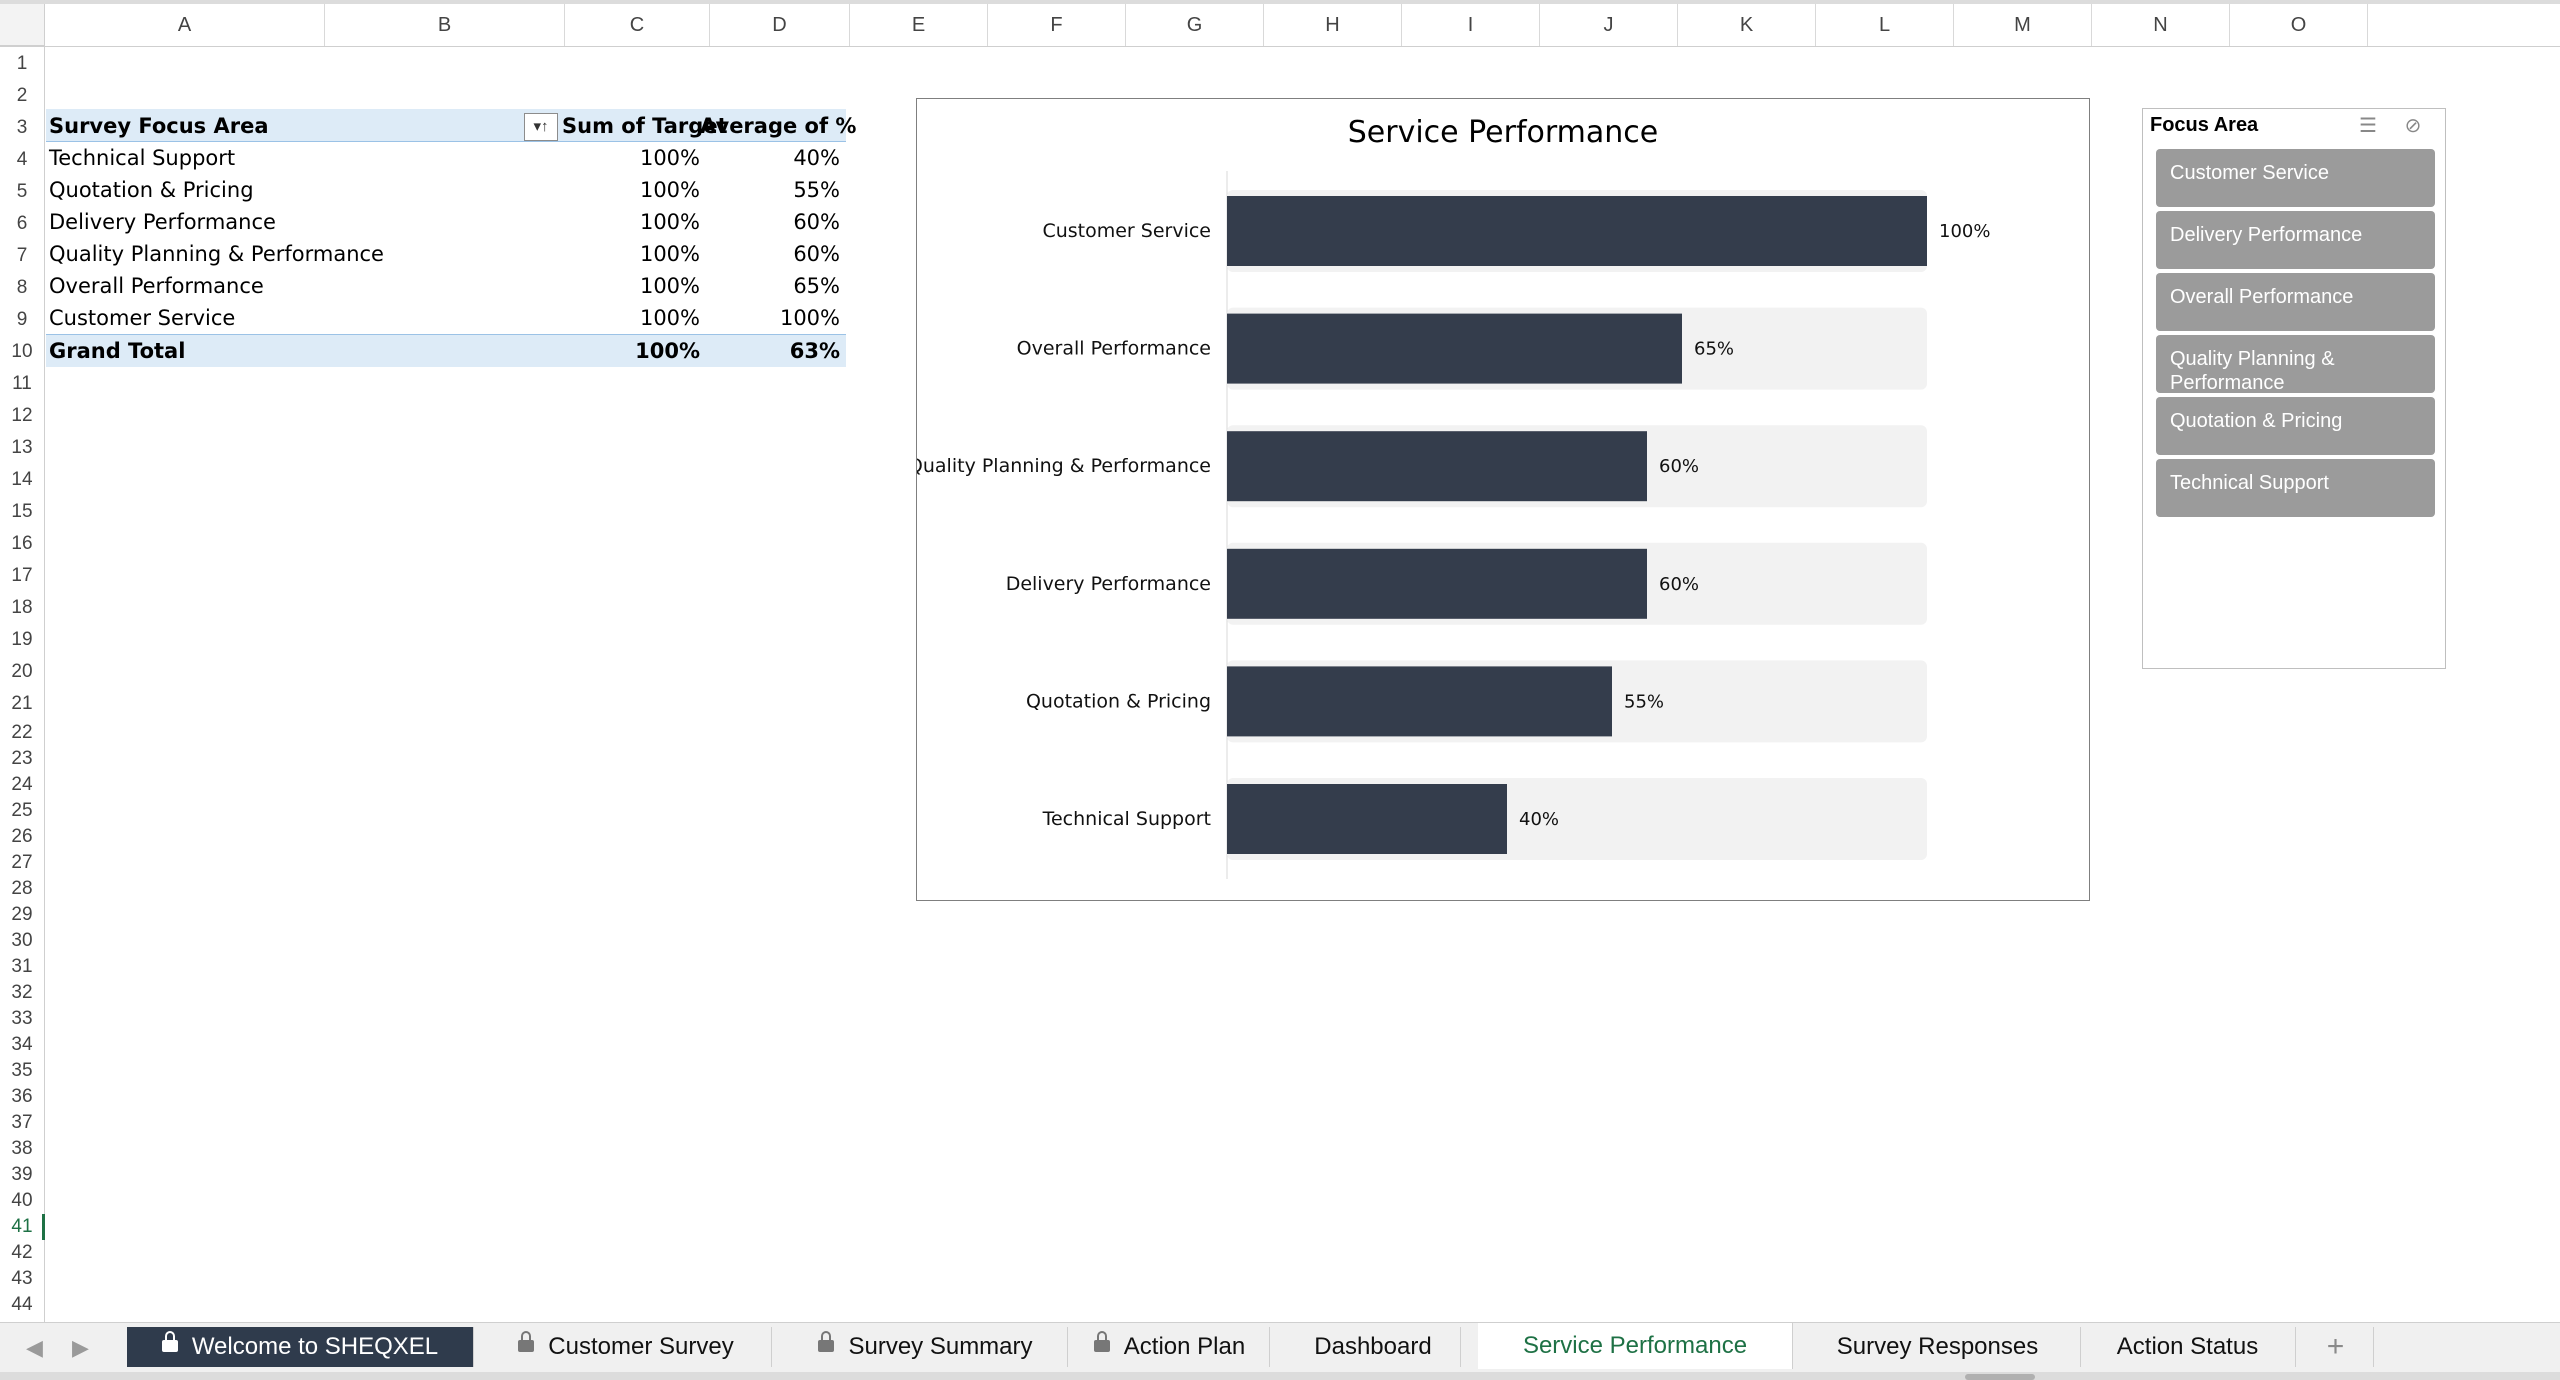 Image resolution: width=2560 pixels, height=1380 pixels. What do you see at coordinates (22, 1200) in the screenshot?
I see `row-header-40: 40` at bounding box center [22, 1200].